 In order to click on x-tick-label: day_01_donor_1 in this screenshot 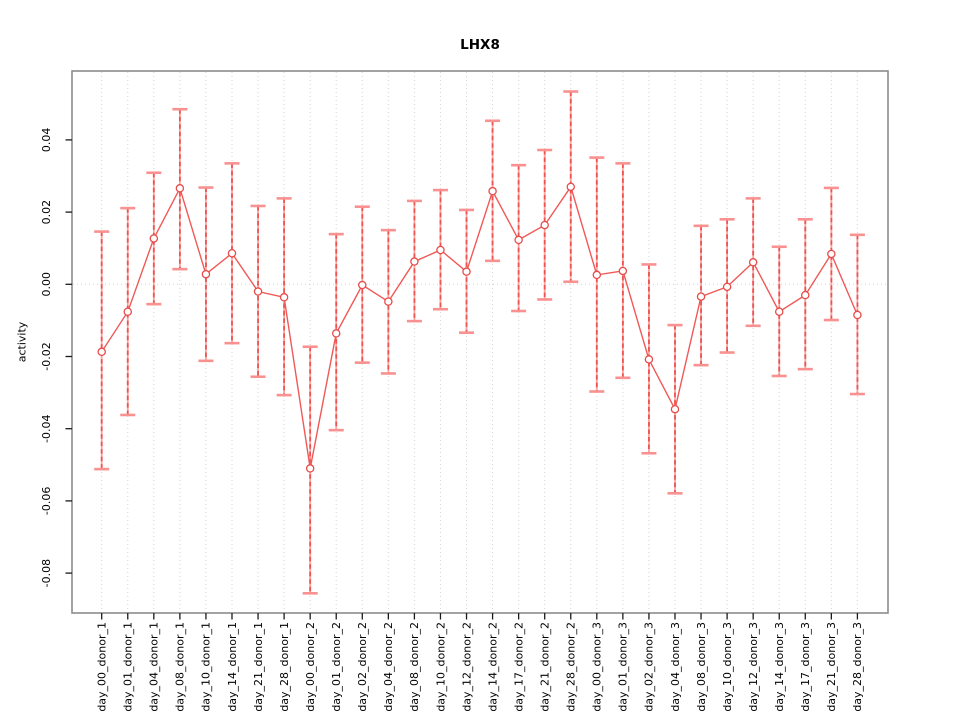, I will do `click(128, 667)`.